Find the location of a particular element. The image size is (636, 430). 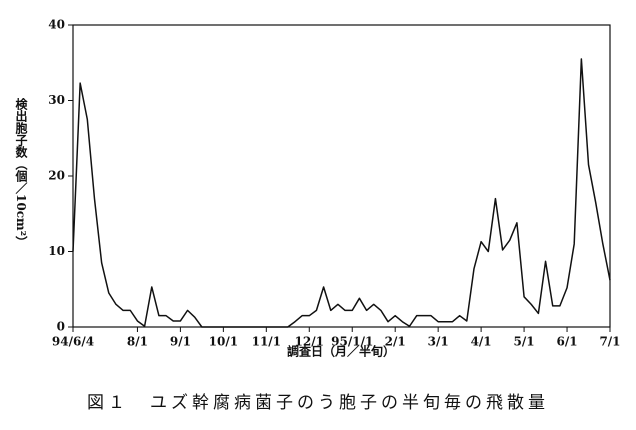

y-tick-label: 40 is located at coordinates (56, 25).